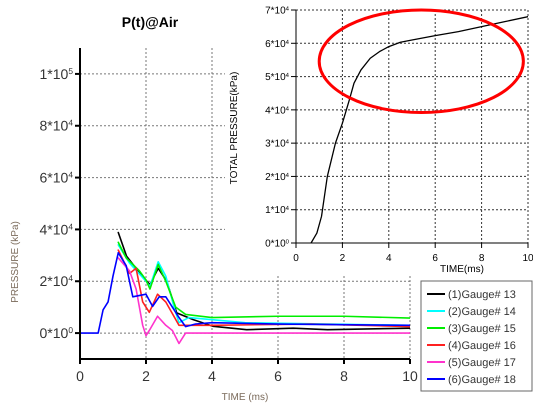 This screenshot has width=533, height=412. I want to click on chart-title: P(t)@Air, so click(150, 22).